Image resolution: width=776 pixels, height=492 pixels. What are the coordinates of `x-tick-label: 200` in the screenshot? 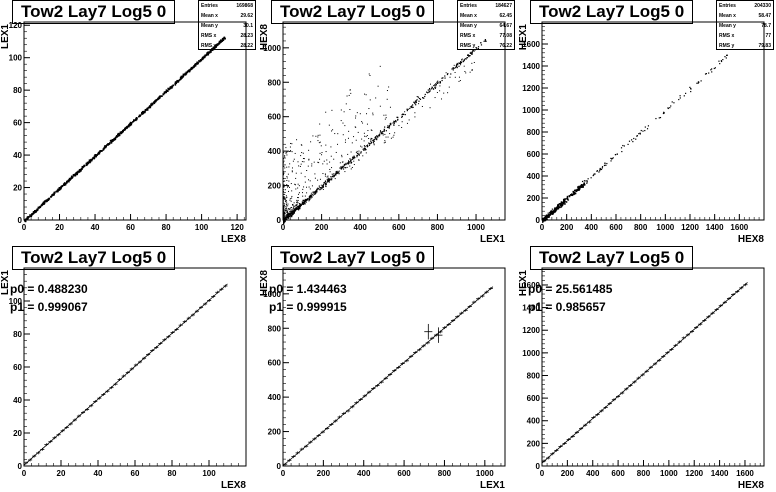 It's located at (322, 227).